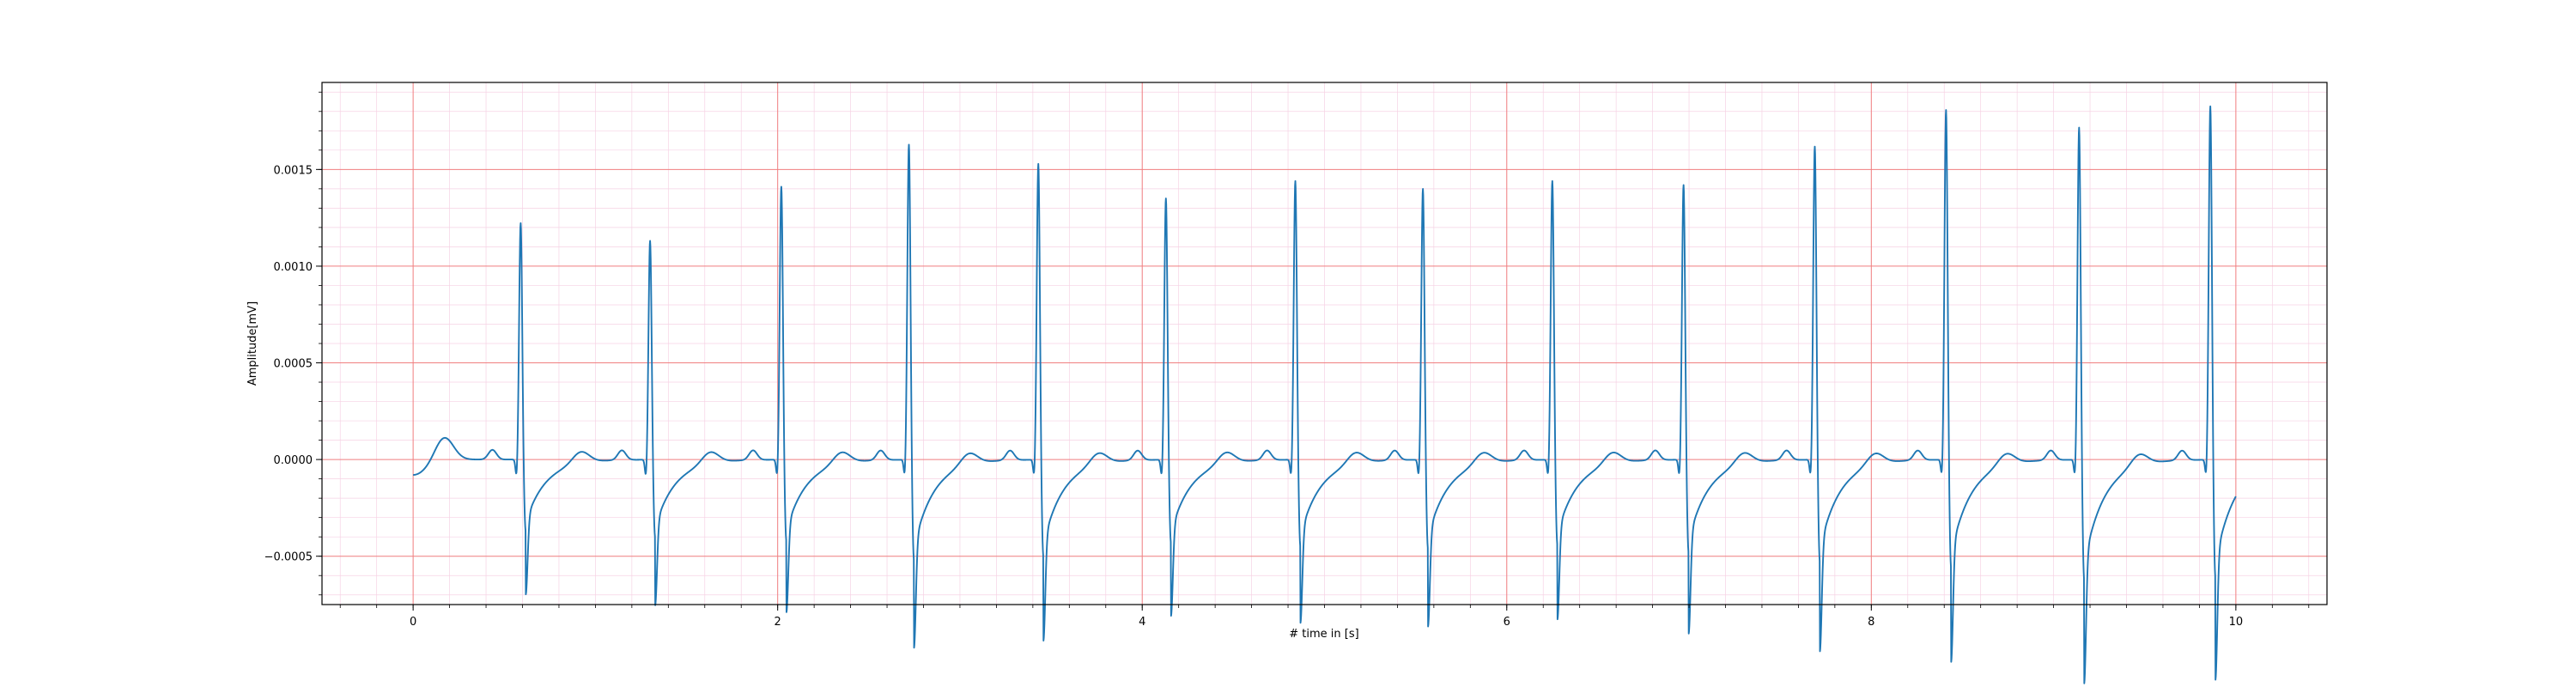  Describe the element at coordinates (2236, 622) in the screenshot. I see `x-tick-label: 10` at that location.